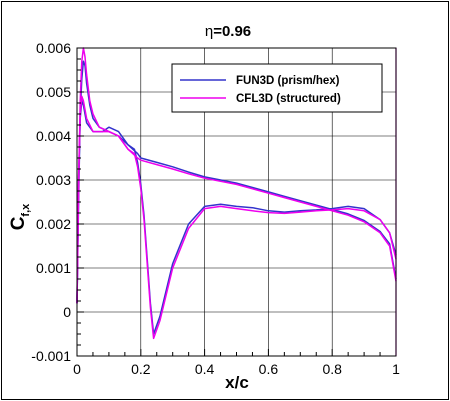 The image size is (450, 401). What do you see at coordinates (53, 268) in the screenshot?
I see `y-tick-label: 0.001` at bounding box center [53, 268].